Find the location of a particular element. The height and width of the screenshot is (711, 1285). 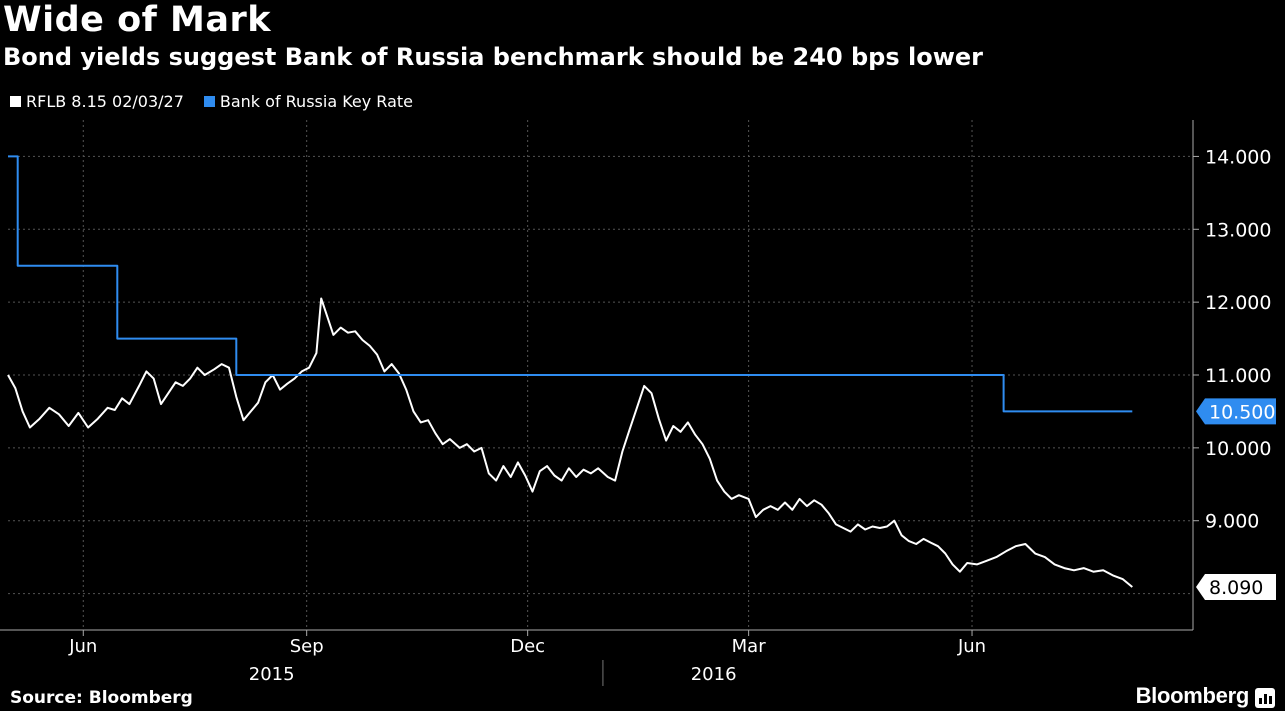

last-value-tag-key-rate is located at coordinates (1236, 411).